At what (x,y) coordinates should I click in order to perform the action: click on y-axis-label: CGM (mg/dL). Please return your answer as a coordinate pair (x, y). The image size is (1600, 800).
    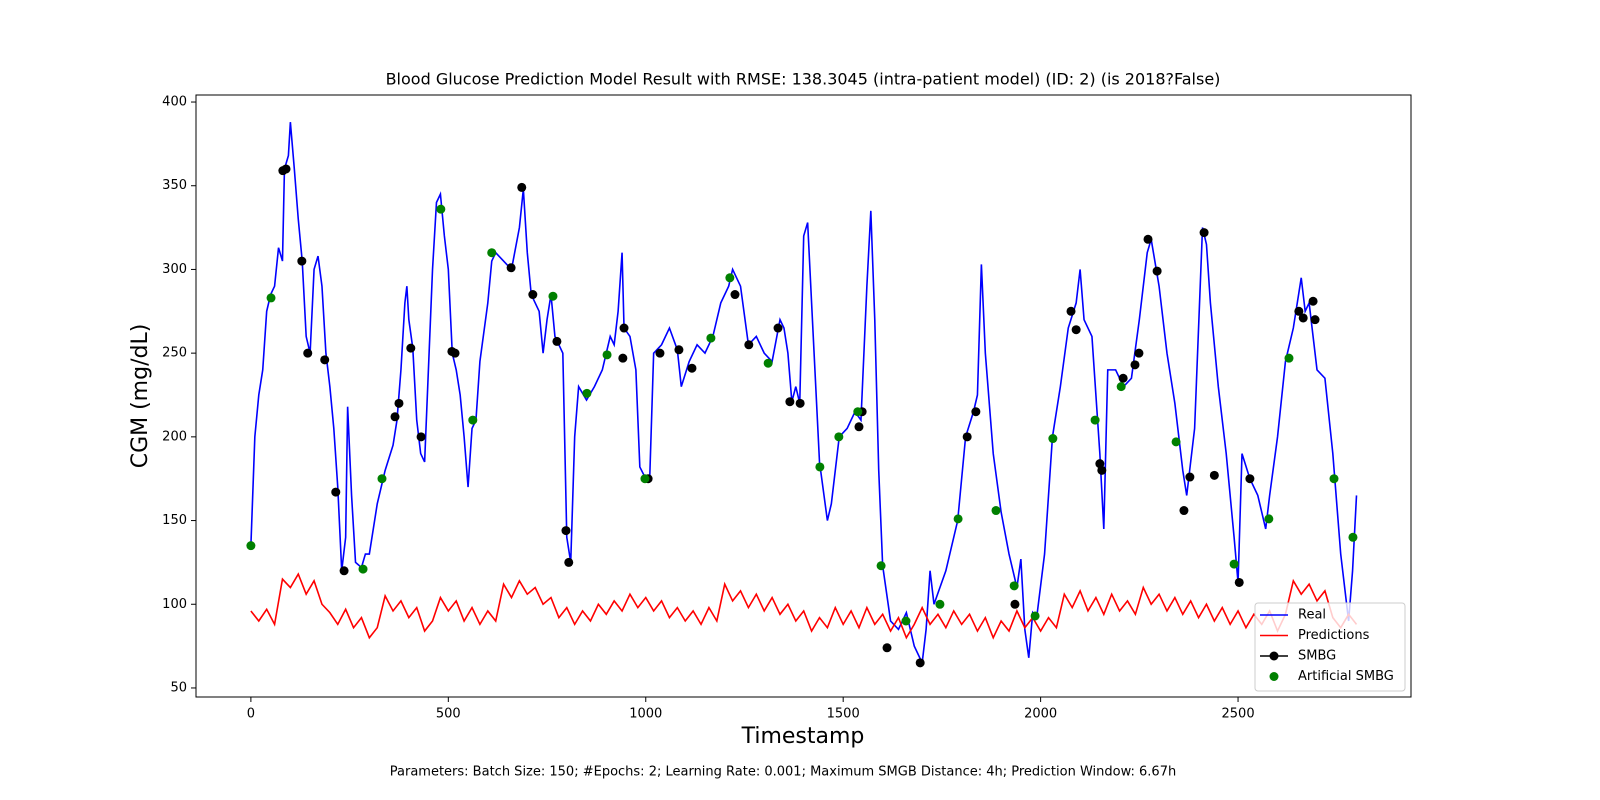
    Looking at the image, I should click on (140, 396).